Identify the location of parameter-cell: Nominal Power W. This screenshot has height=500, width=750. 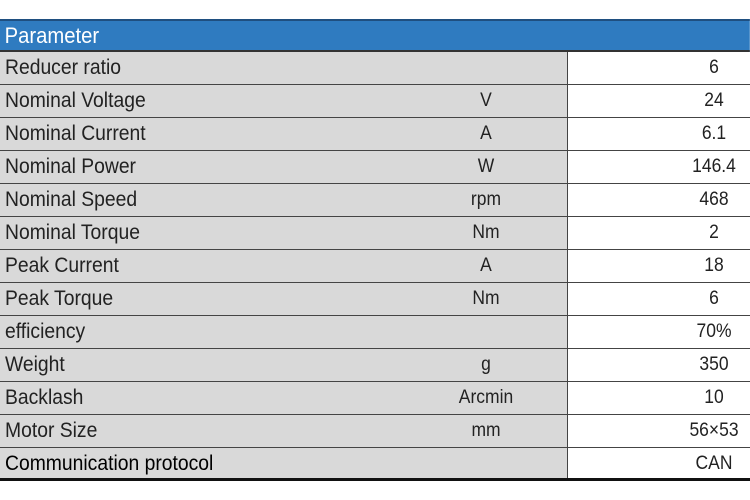
(284, 167).